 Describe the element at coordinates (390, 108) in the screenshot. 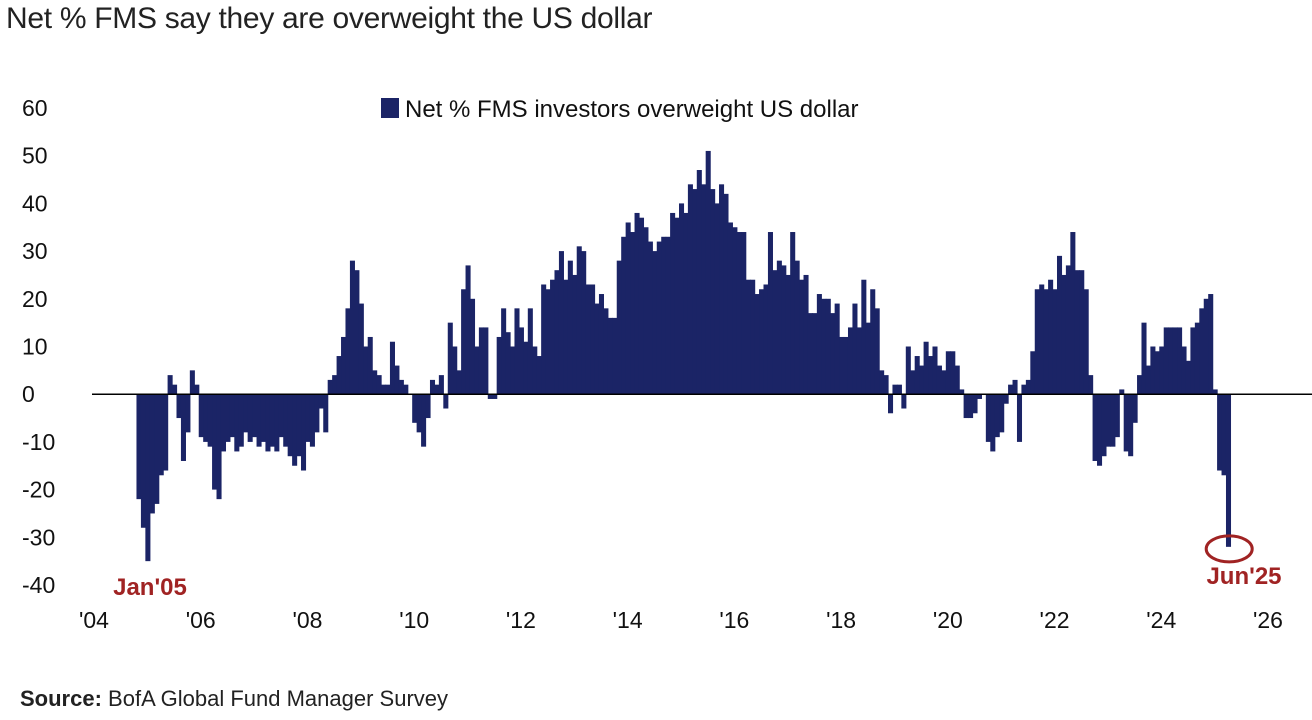

I see `legend-swatch` at that location.